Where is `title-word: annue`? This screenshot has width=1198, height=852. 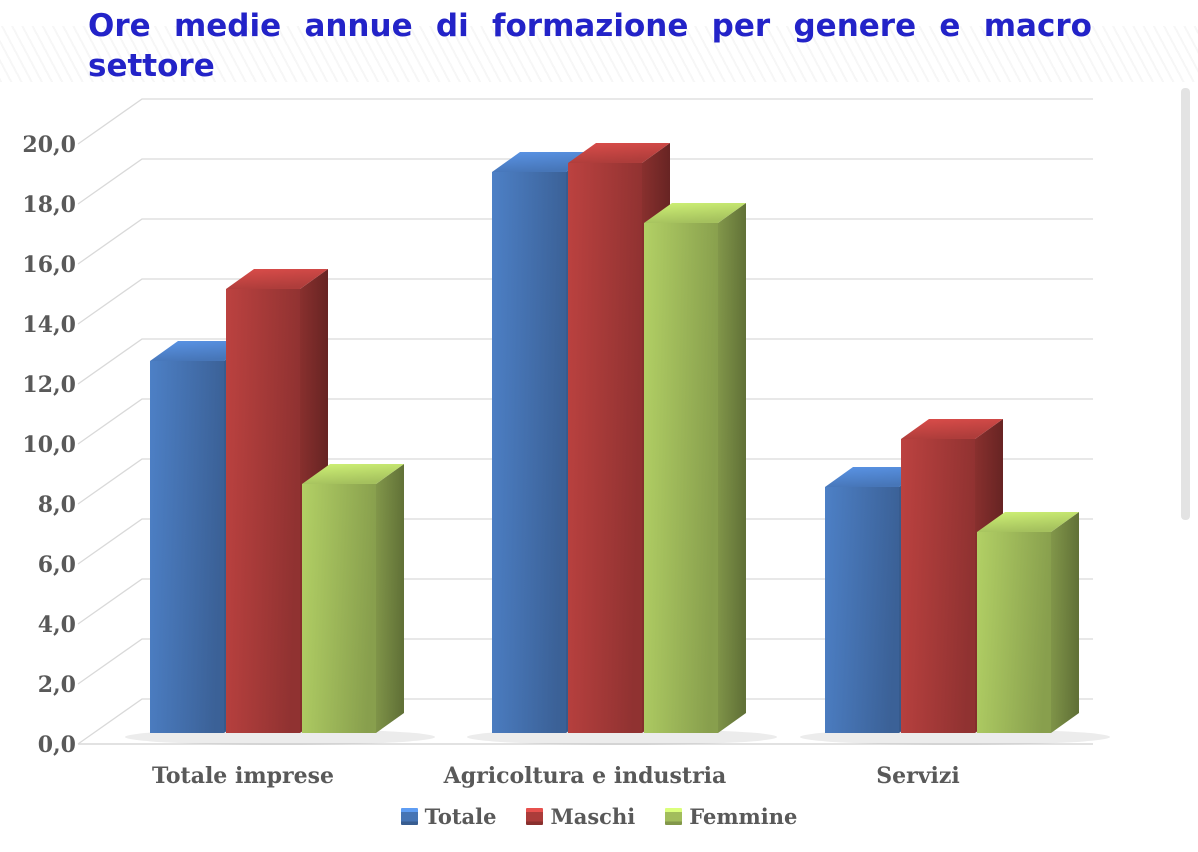 title-word: annue is located at coordinates (358, 26).